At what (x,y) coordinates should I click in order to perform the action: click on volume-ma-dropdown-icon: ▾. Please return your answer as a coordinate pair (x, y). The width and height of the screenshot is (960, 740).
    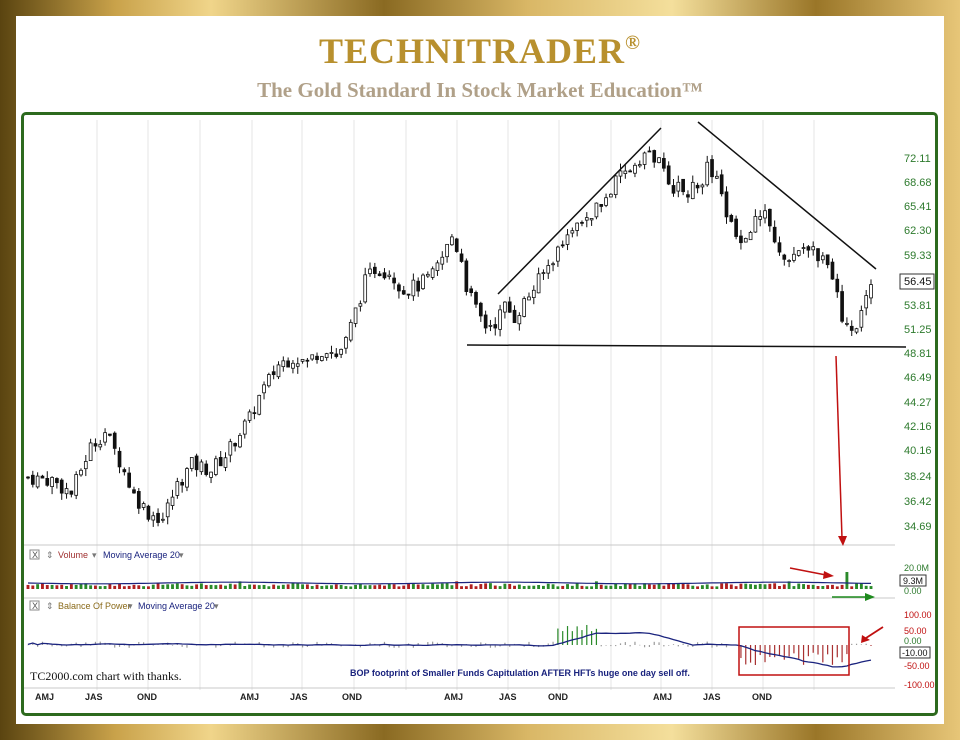
    Looking at the image, I should click on (181, 555).